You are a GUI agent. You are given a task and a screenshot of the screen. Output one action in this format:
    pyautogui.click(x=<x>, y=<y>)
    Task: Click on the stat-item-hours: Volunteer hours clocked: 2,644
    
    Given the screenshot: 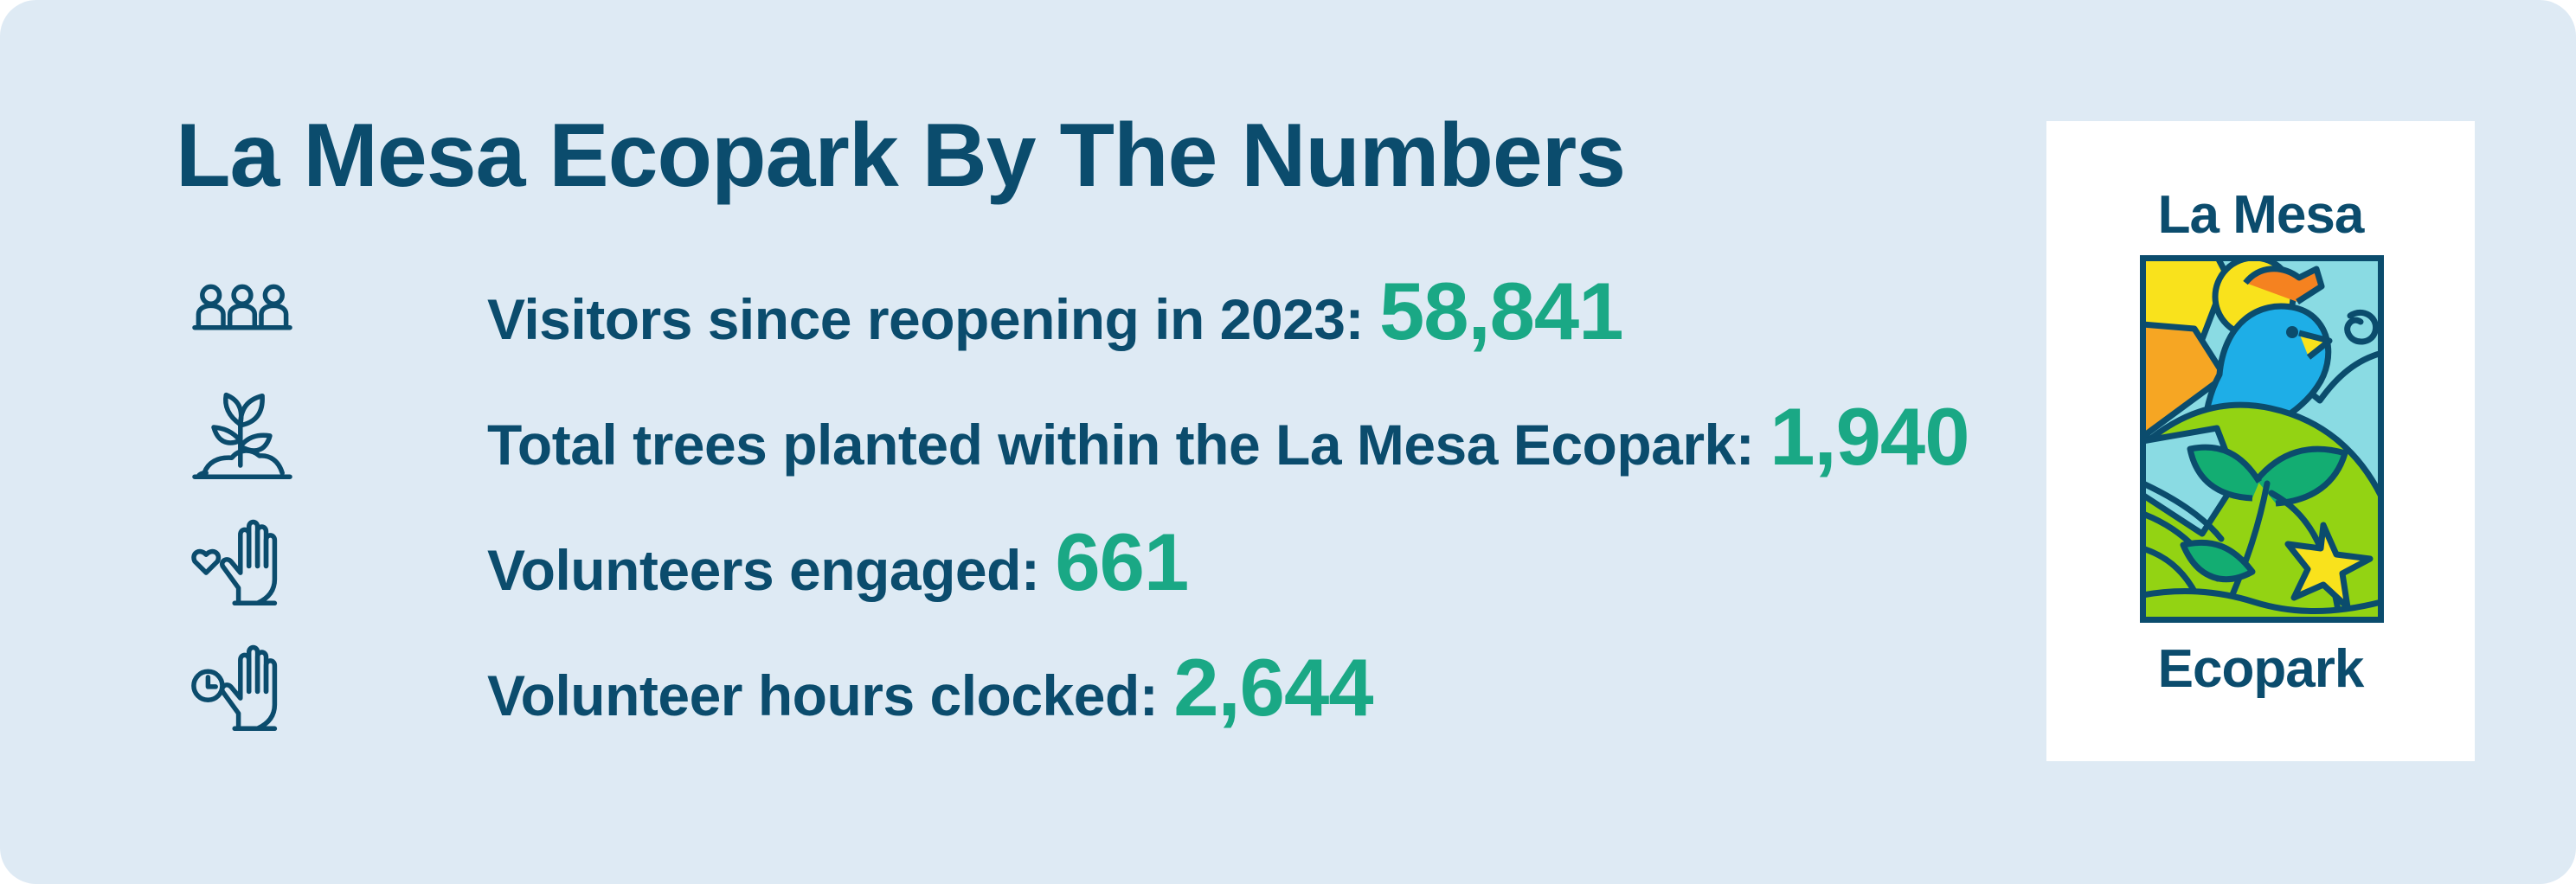 What is the action you would take?
    pyautogui.click(x=1090, y=687)
    